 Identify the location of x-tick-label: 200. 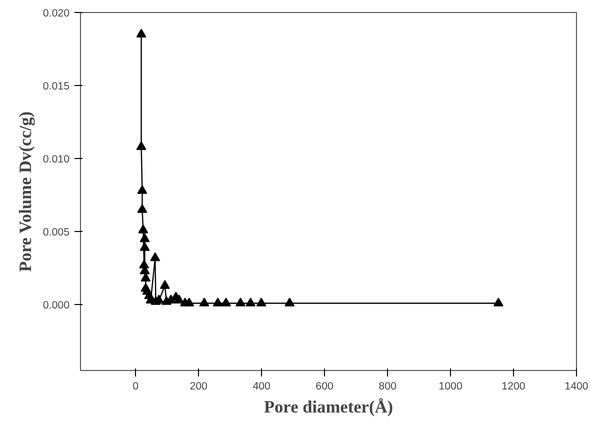
(199, 386).